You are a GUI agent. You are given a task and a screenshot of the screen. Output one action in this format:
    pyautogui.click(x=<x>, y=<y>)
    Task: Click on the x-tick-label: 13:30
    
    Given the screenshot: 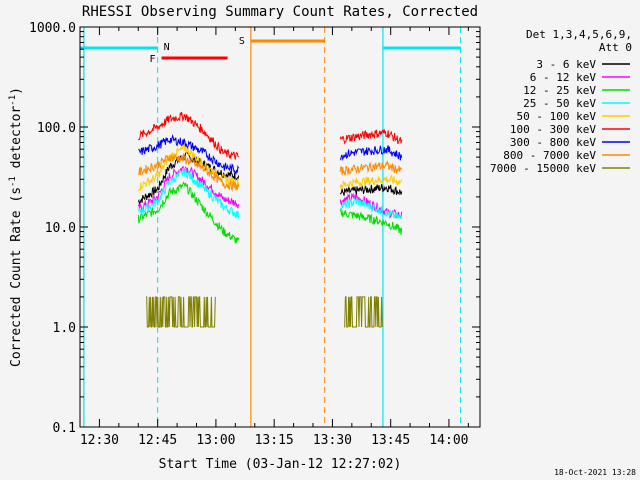 What is the action you would take?
    pyautogui.click(x=332, y=440)
    